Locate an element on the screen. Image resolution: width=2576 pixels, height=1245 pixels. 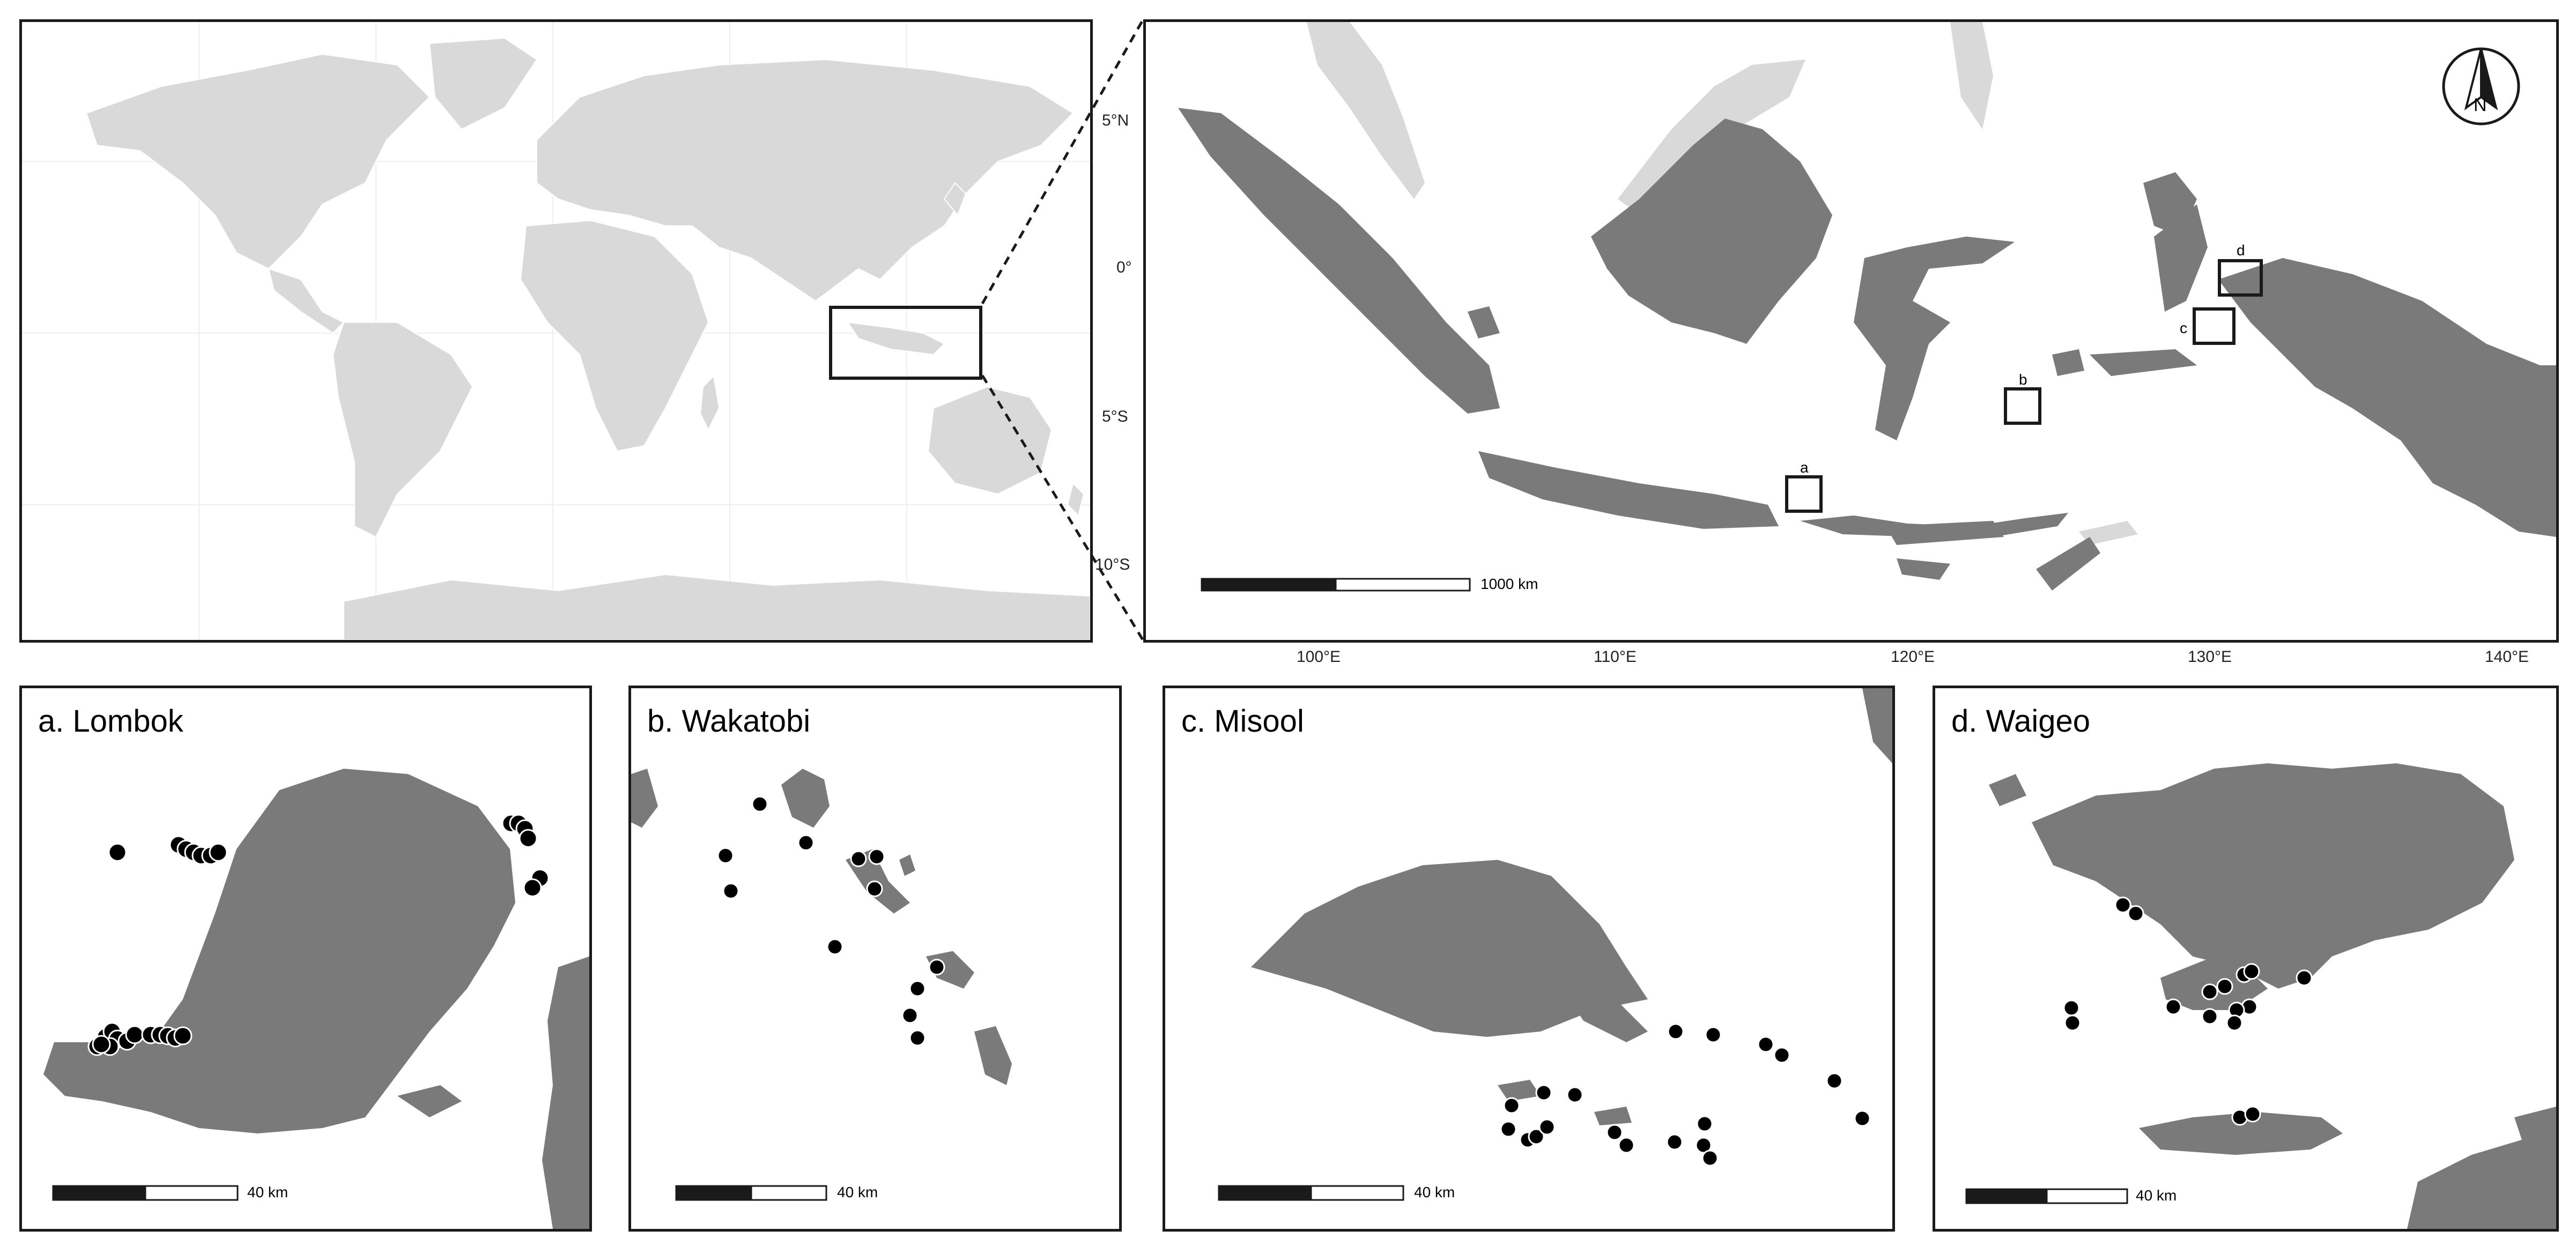
lon-tick-110e: 110°E is located at coordinates (1615, 657).